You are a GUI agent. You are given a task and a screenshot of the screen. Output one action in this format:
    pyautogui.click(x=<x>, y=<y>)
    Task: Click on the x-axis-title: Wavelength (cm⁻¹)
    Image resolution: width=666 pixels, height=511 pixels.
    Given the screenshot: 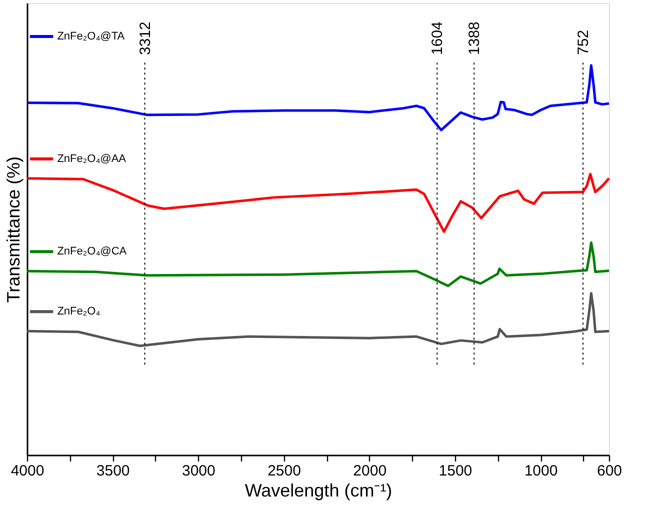 What is the action you would take?
    pyautogui.click(x=318, y=490)
    